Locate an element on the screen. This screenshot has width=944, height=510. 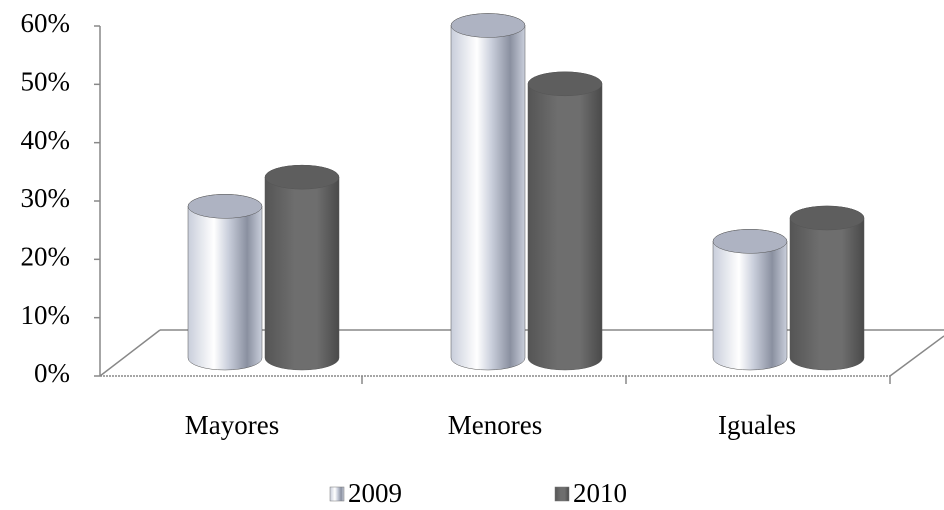
y-tick-label: 20% is located at coordinates (46, 257).